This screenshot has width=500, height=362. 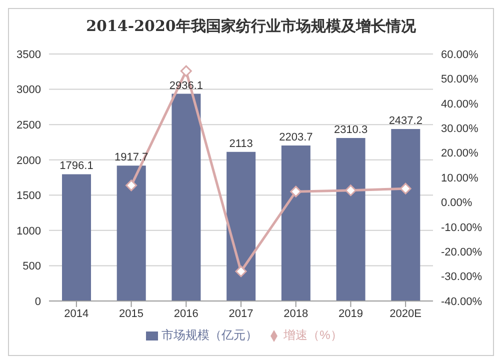 What do you see at coordinates (186, 314) in the screenshot?
I see `x-tick-label: 2016` at bounding box center [186, 314].